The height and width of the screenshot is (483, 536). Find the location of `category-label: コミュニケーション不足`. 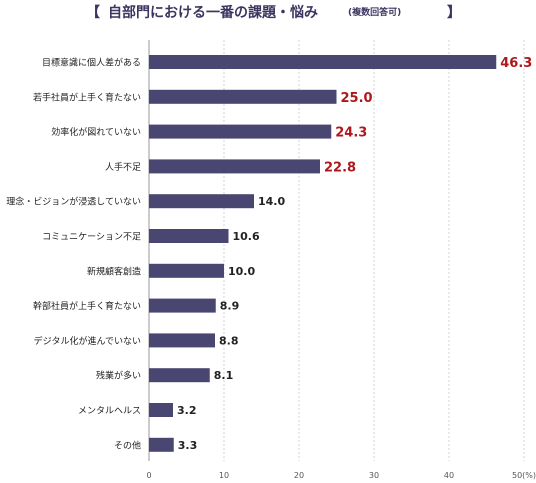

category-label: コミュニケーション不足 is located at coordinates (91, 237).